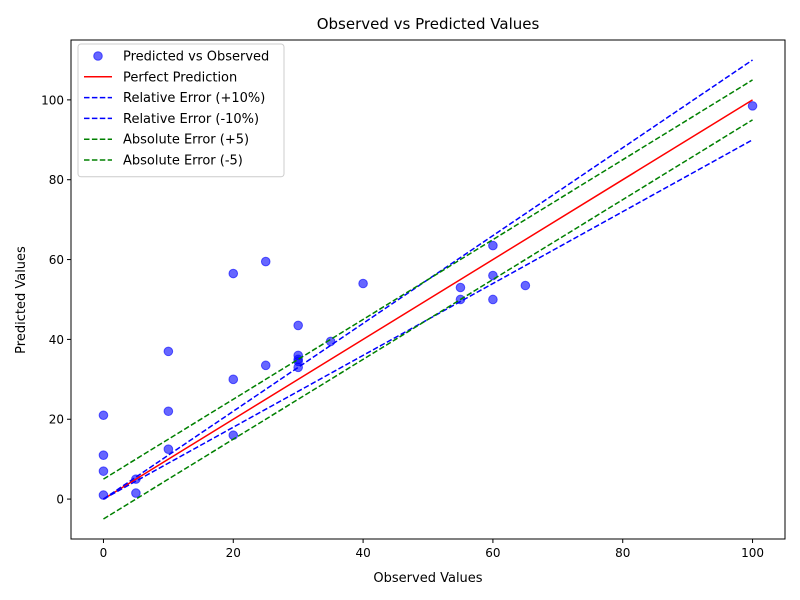  What do you see at coordinates (98, 56) in the screenshot?
I see `legend-marker-point` at bounding box center [98, 56].